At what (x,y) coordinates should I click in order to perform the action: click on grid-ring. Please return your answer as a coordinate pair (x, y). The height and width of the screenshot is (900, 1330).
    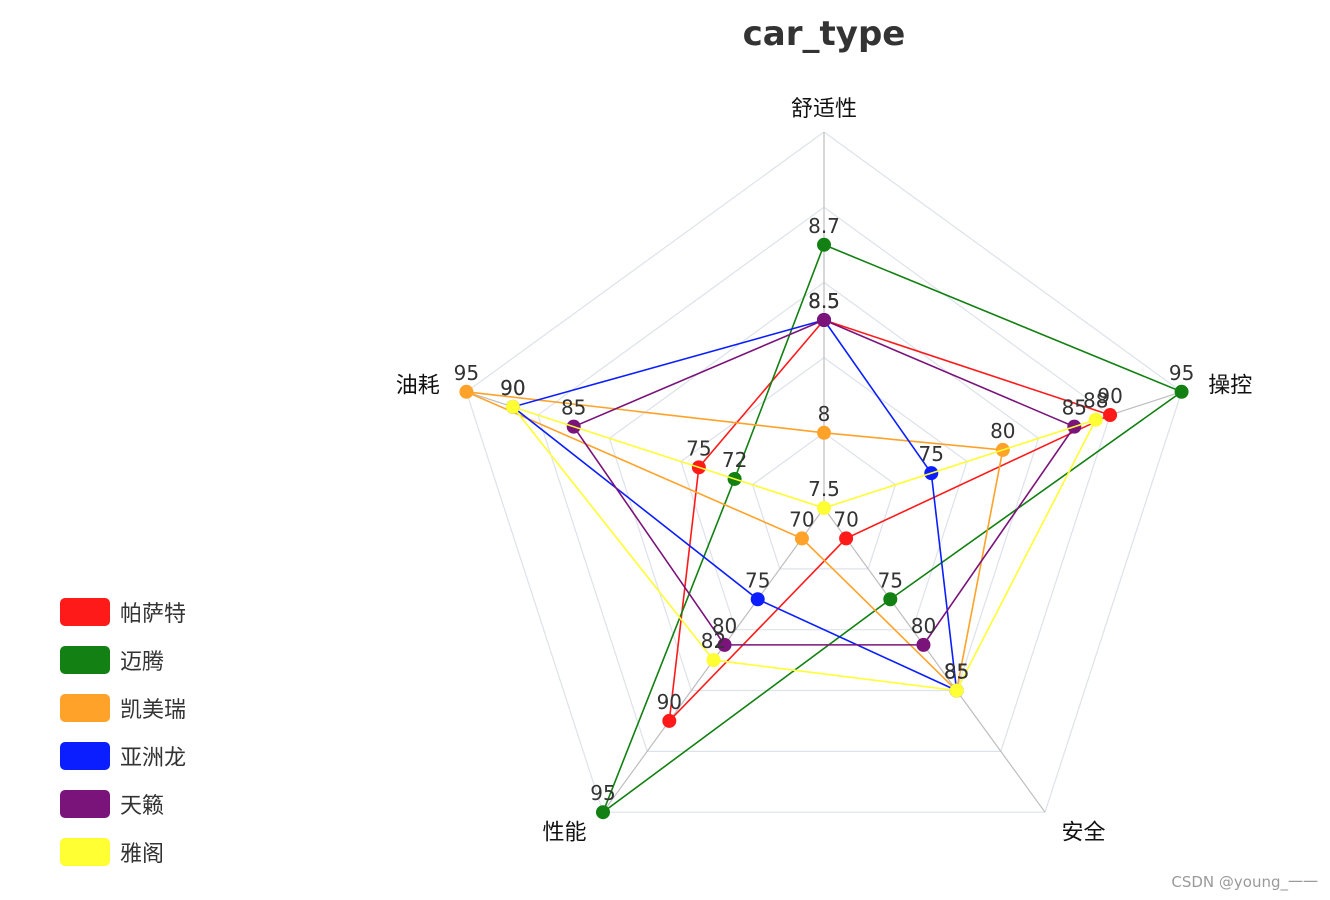
    Looking at the image, I should click on (824, 501).